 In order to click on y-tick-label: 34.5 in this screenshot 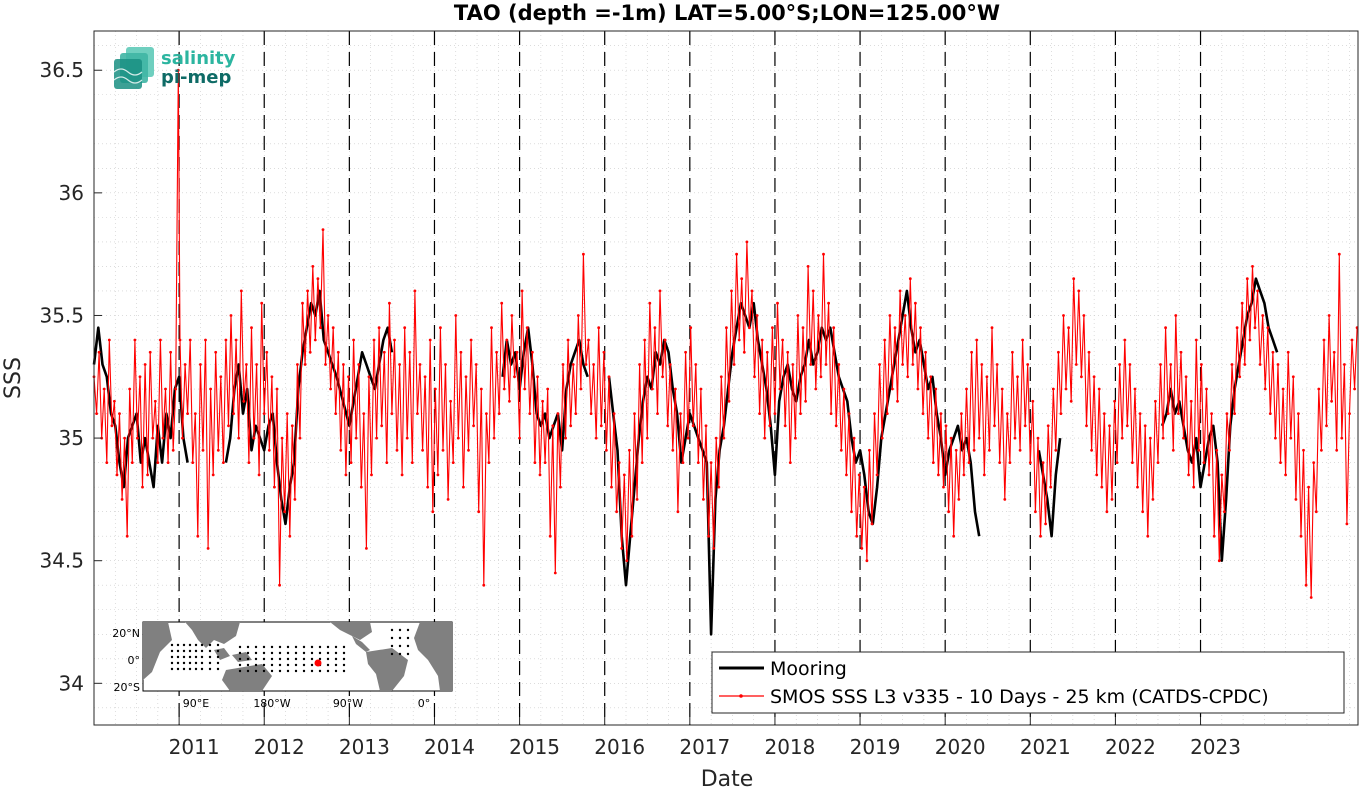, I will do `click(61, 561)`.